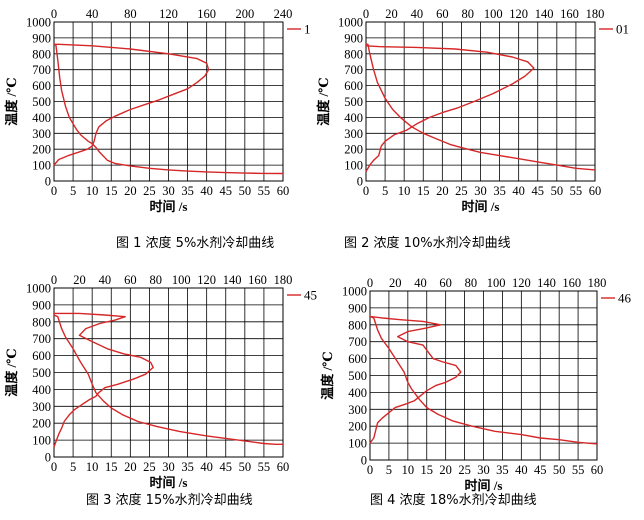 The height and width of the screenshot is (520, 644). What do you see at coordinates (310, 295) in the screenshot?
I see `legend-label: 45` at bounding box center [310, 295].